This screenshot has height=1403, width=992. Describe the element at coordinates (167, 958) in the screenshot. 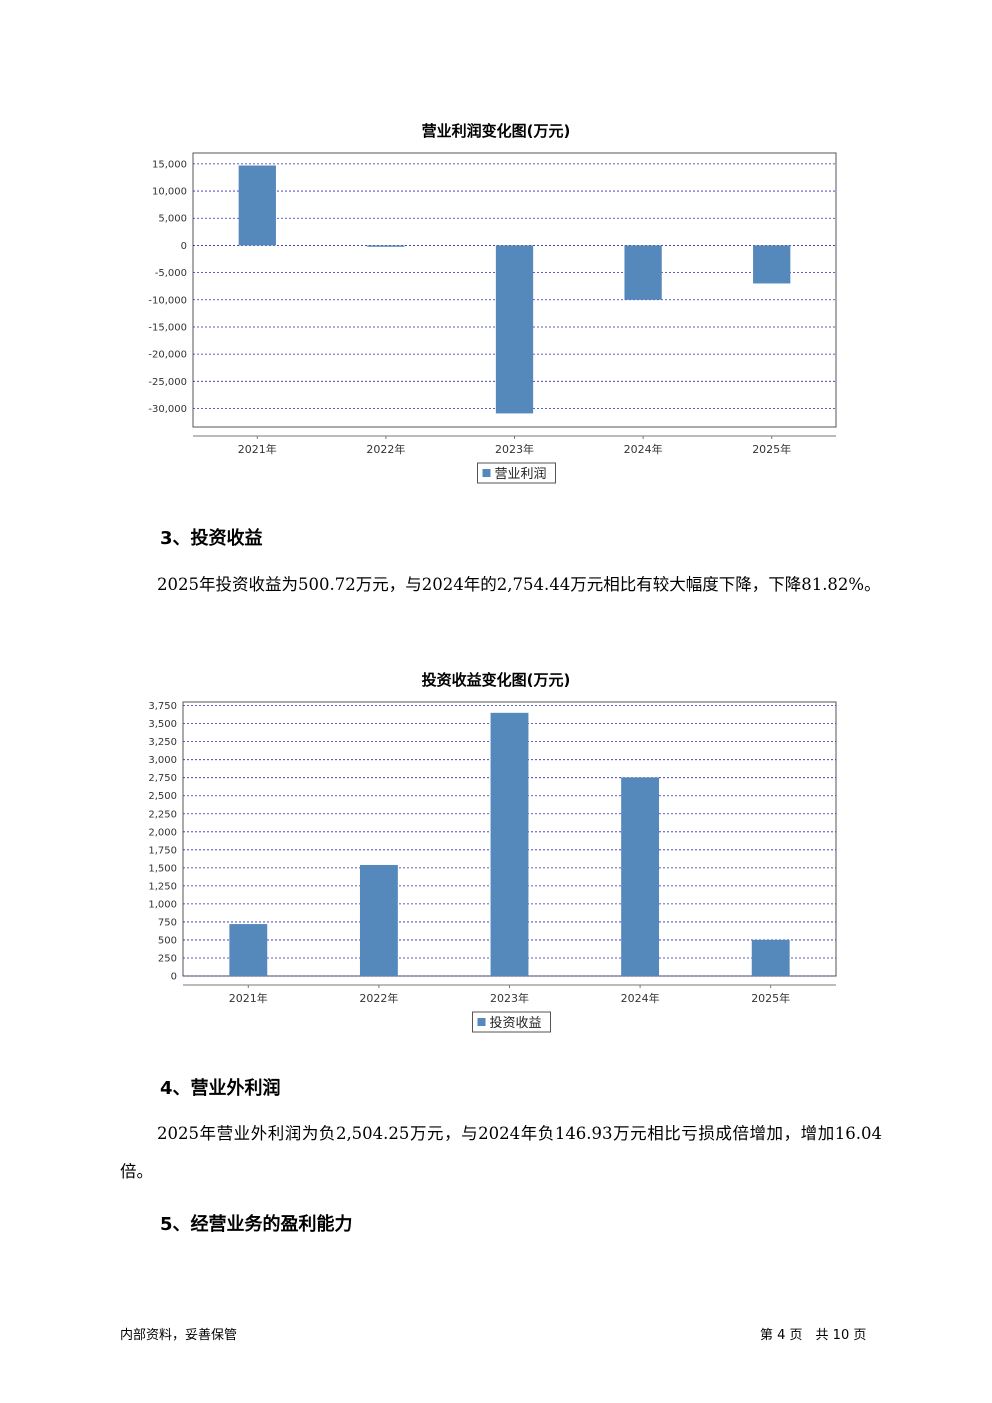

I see `y-tick-label: 250` at that location.